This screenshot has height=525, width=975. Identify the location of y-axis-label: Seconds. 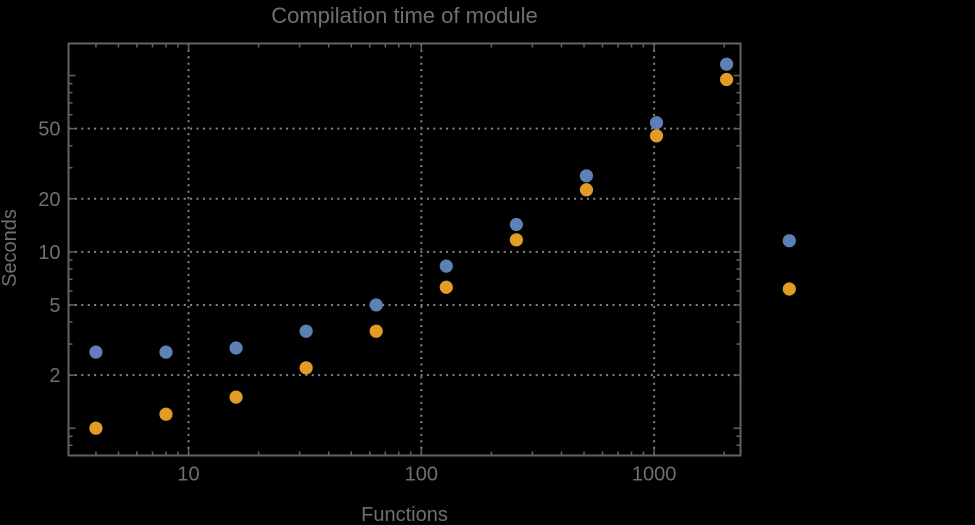
(10, 248).